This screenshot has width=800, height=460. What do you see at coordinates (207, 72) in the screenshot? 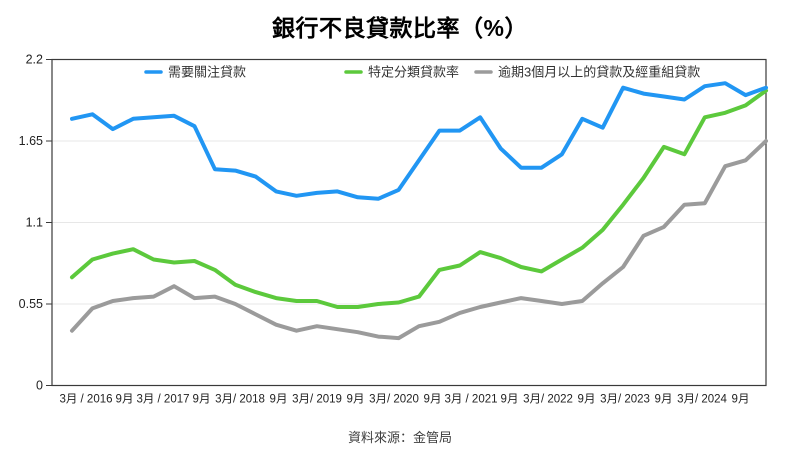
I see `legend-label: 需要關注貸款` at bounding box center [207, 72].